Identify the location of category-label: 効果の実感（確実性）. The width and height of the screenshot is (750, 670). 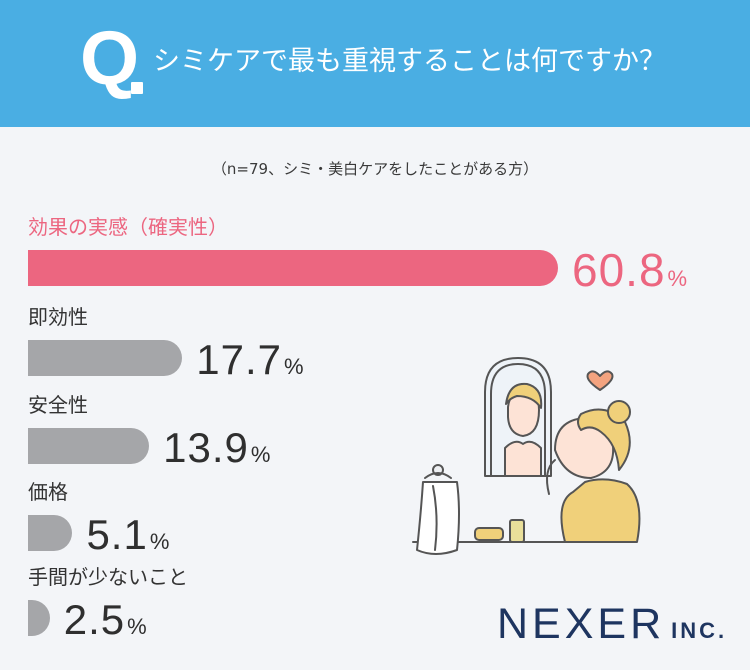
(128, 227).